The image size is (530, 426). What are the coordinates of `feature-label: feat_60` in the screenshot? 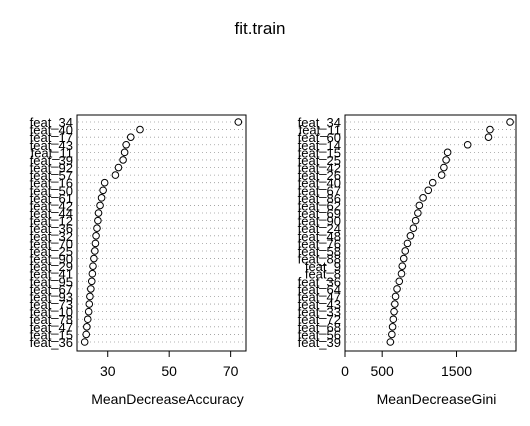 It's located at (319, 137).